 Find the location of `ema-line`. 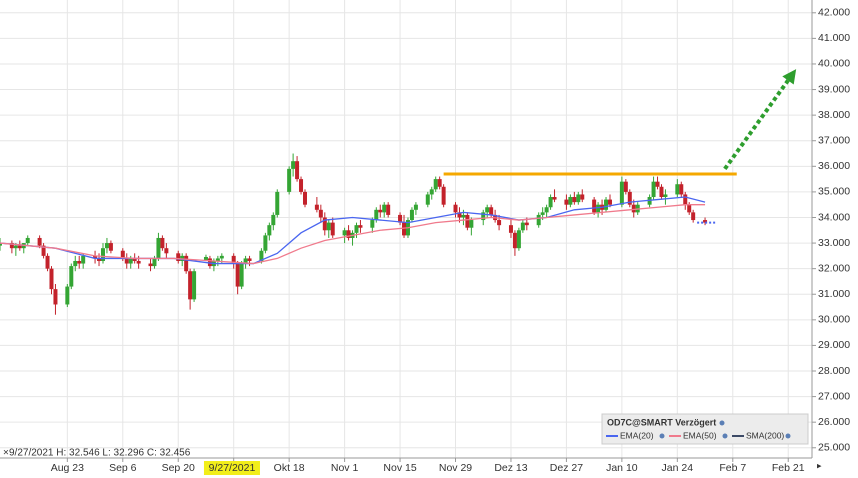

ema-line is located at coordinates (353, 234).